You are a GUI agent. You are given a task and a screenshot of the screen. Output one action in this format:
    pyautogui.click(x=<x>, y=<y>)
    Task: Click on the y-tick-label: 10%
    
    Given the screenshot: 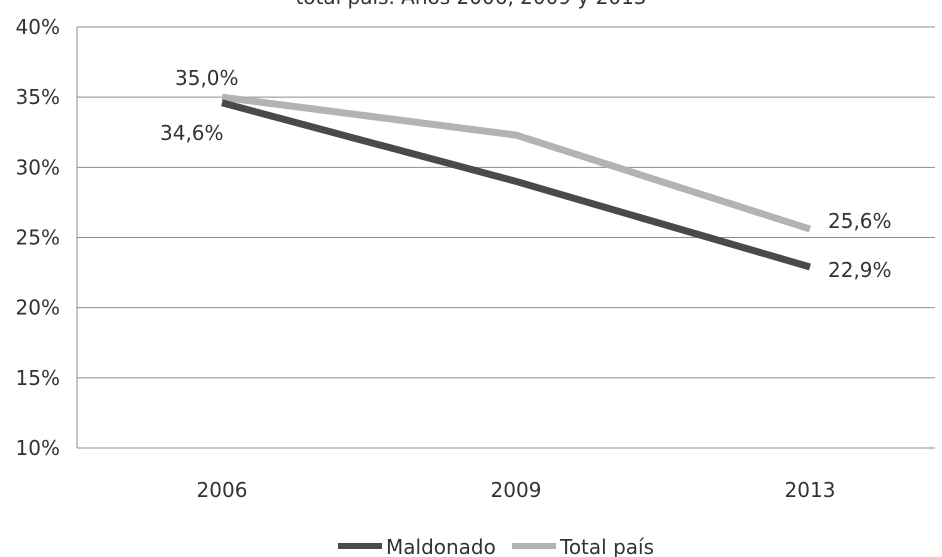 What is the action you would take?
    pyautogui.click(x=38, y=448)
    